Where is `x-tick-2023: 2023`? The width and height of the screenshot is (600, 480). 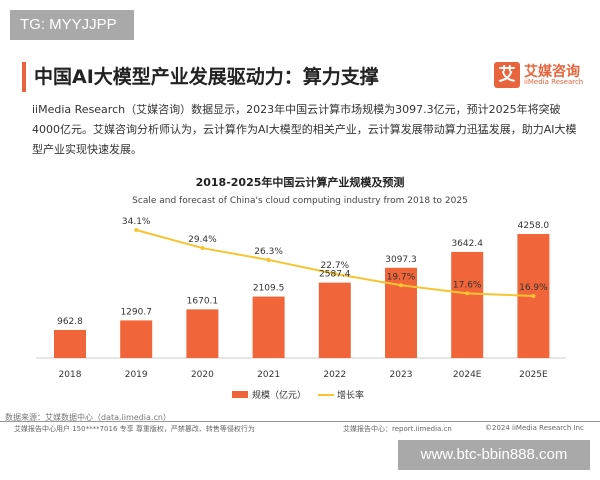
x-tick-2023: 2023 is located at coordinates (401, 375).